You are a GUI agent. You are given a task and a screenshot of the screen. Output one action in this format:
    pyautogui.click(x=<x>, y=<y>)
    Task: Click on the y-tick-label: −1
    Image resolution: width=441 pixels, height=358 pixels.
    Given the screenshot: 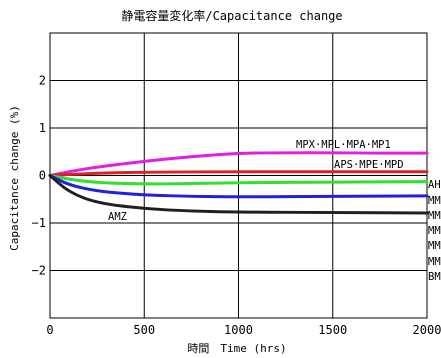 What is the action you would take?
    pyautogui.click(x=39, y=223)
    